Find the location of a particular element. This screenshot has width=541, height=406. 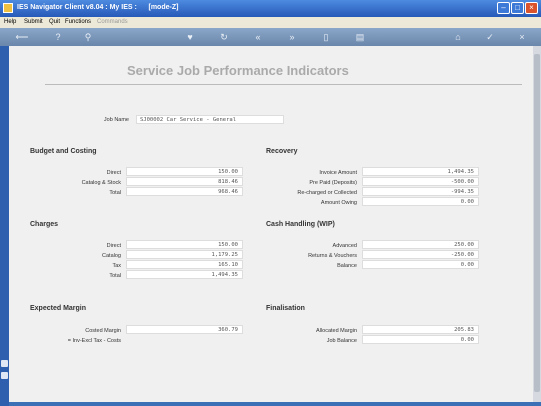

confirm-icon: ✓ is located at coordinates (490, 37).